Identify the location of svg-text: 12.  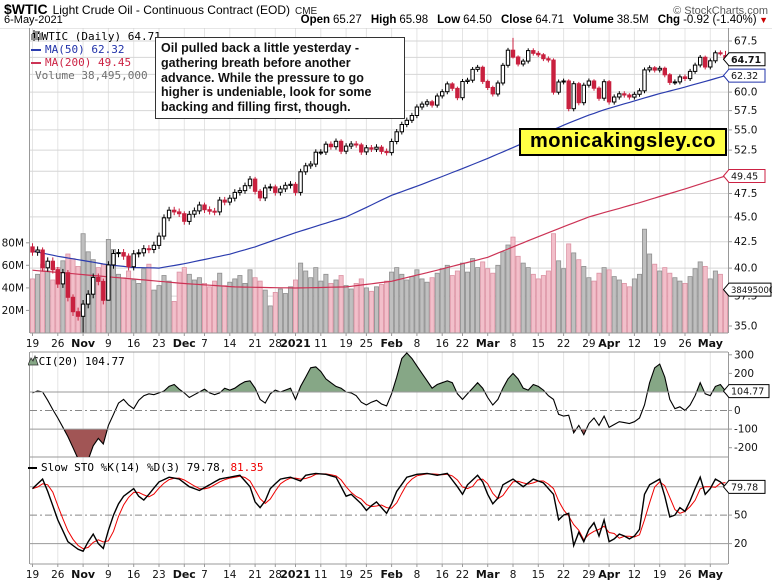
(634, 575).